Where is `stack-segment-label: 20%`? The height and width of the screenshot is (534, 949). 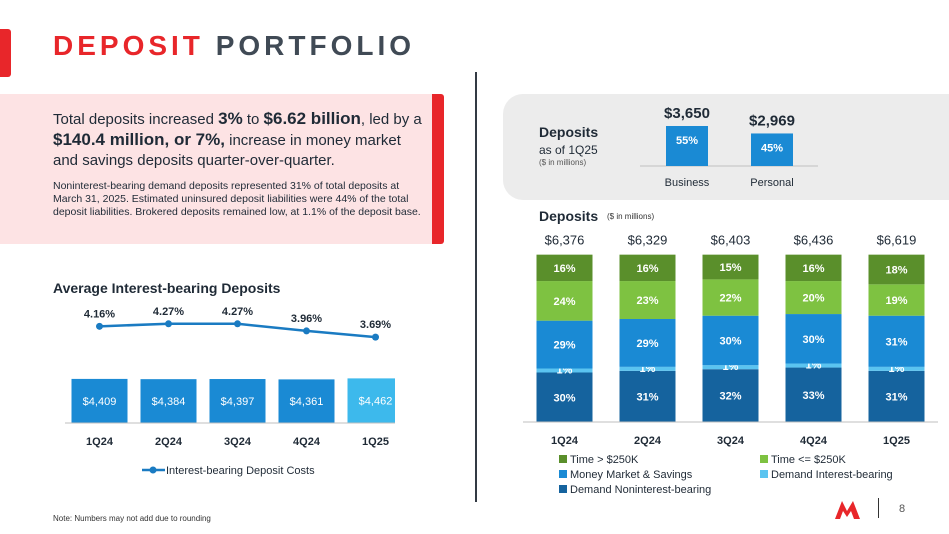
stack-segment-label: 20% is located at coordinates (813, 299).